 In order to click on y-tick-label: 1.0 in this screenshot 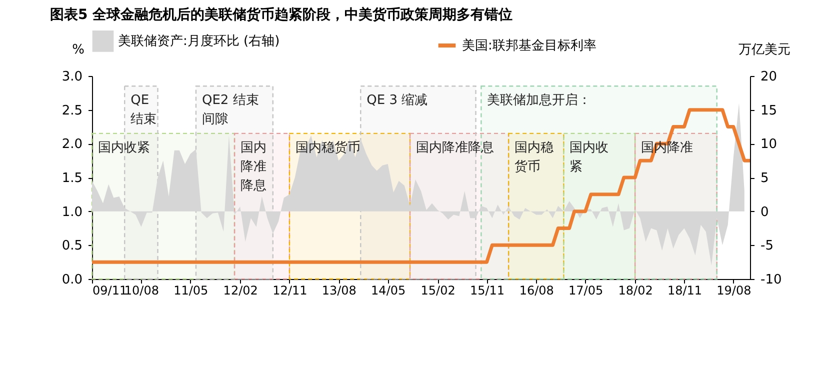, I will do `click(72, 212)`.